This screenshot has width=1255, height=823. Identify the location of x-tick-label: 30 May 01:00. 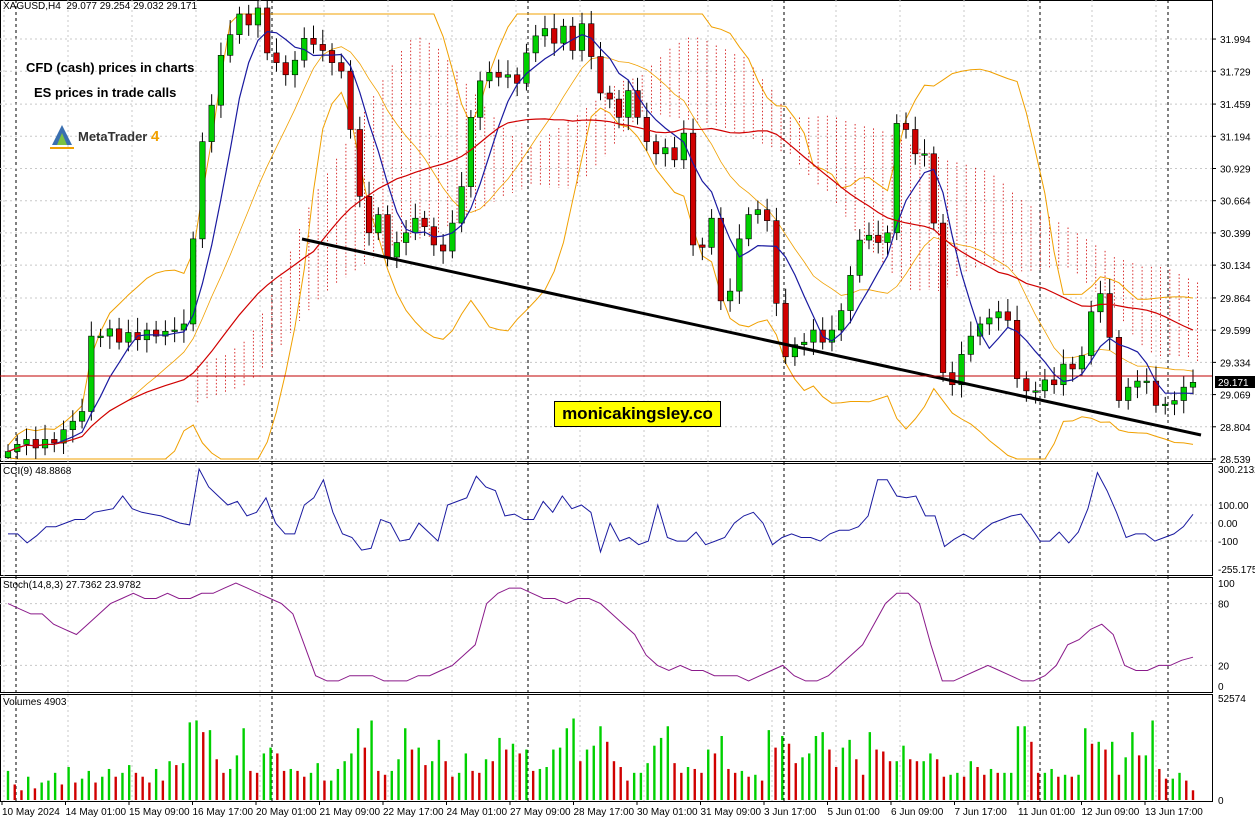
(667, 812).